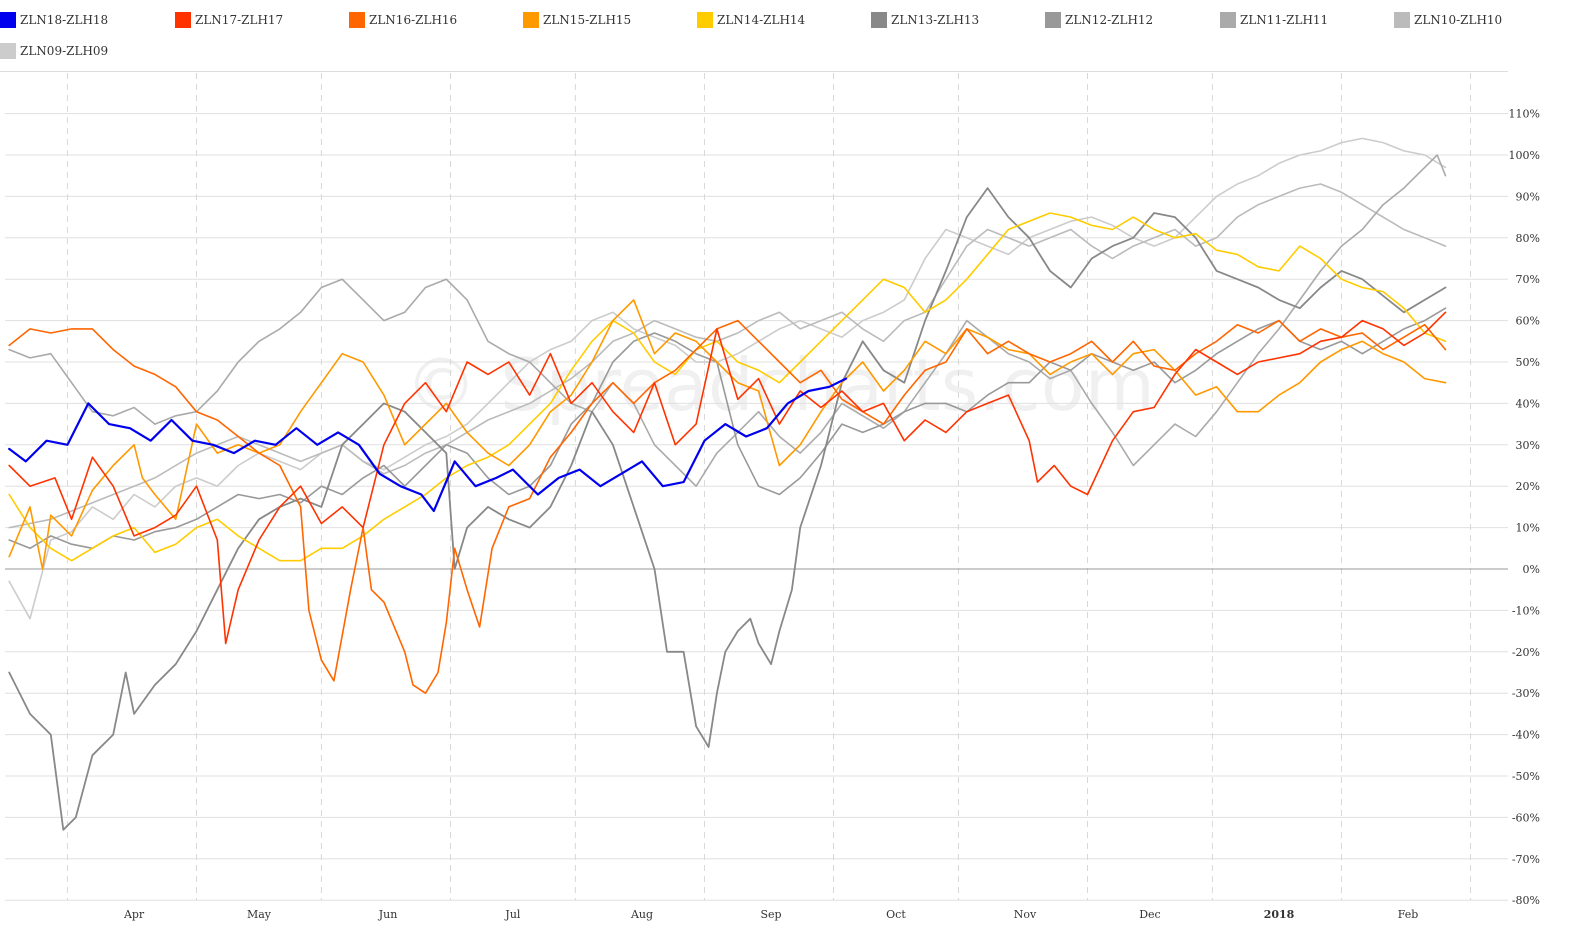  What do you see at coordinates (1524, 114) in the screenshot?
I see `y-tick-label: 110%` at bounding box center [1524, 114].